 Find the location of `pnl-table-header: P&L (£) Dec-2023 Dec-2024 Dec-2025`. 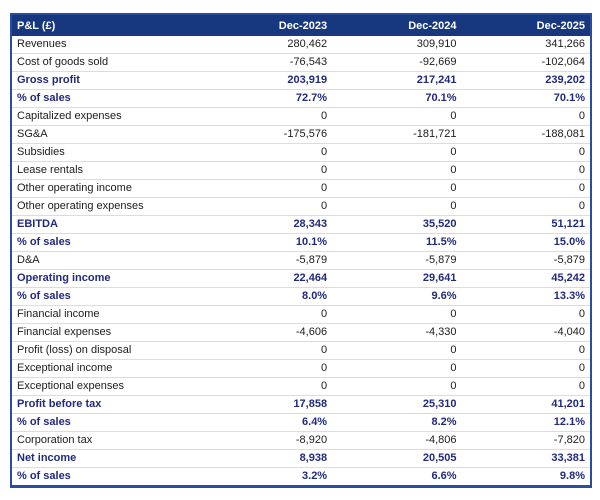

pnl-table-header: P&L (£) Dec-2023 Dec-2024 Dec-2025 is located at coordinates (301, 25).